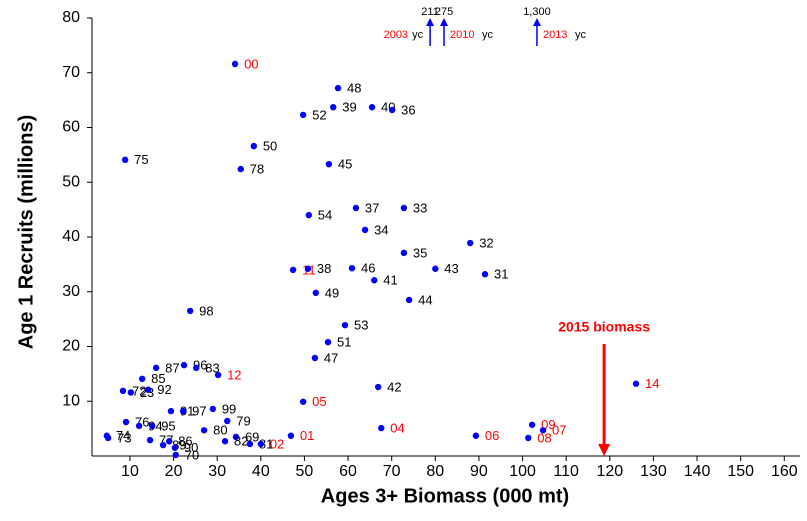 The image size is (807, 521). Describe the element at coordinates (652, 383) in the screenshot. I see `point-label: 14` at that location.